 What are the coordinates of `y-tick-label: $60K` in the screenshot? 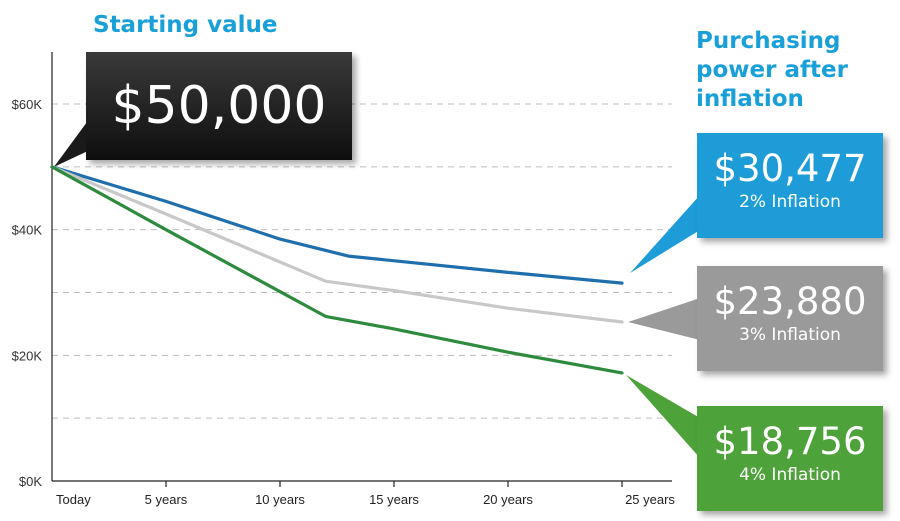 It's located at (27, 104).